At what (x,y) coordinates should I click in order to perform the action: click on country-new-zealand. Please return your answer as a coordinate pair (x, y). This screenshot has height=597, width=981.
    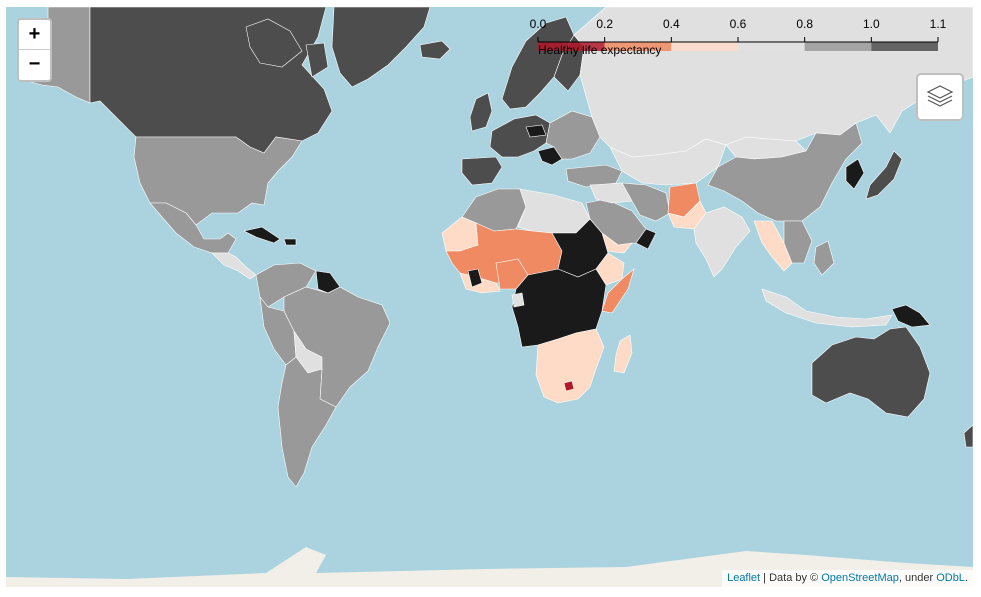
    Looking at the image, I should click on (968, 436).